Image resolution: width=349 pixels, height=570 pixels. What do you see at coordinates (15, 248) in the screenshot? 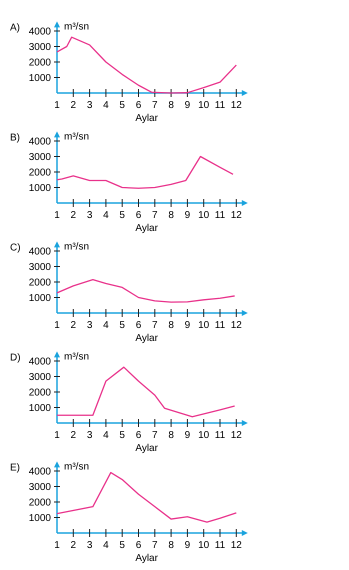
I see `chart-title: C)` at bounding box center [15, 248].